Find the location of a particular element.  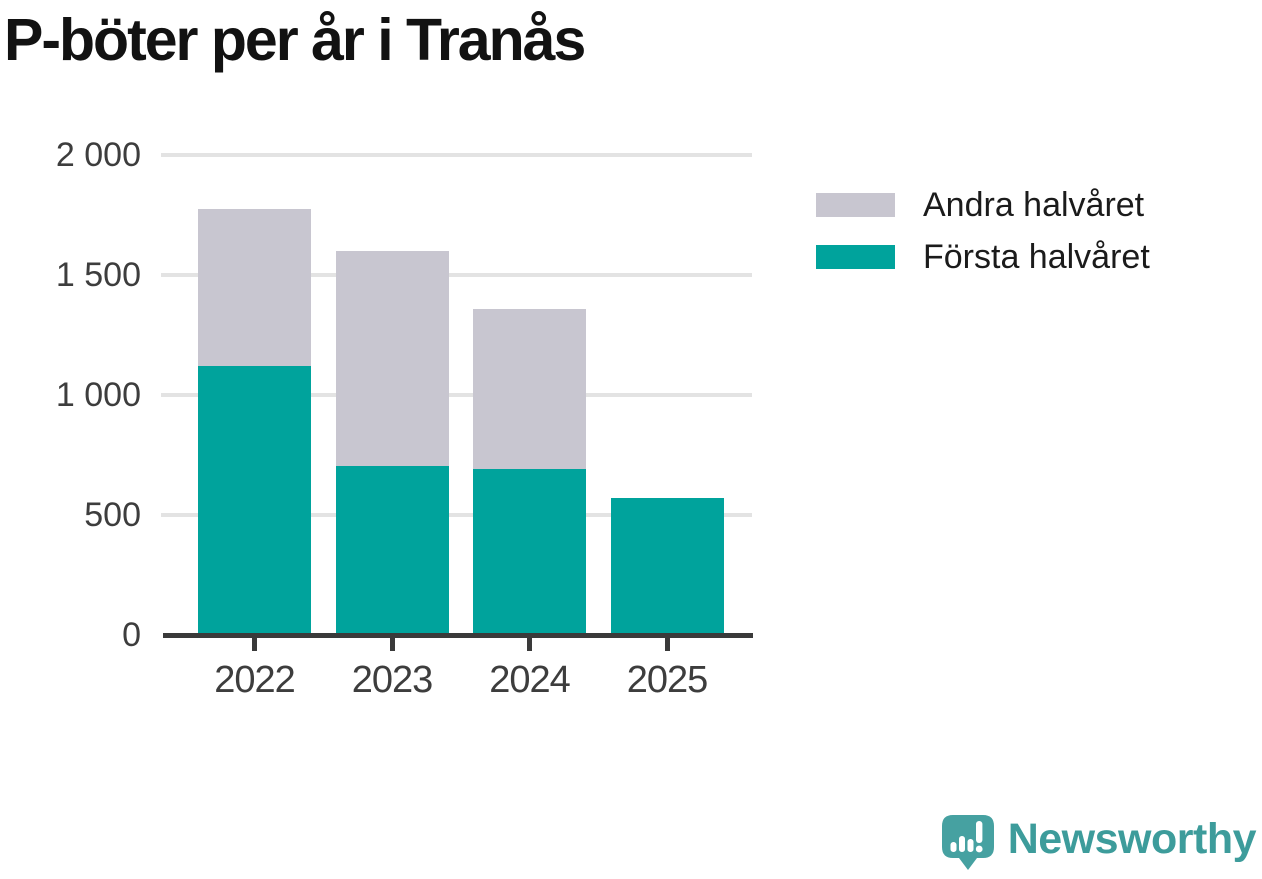

legend-label: Första halvåret is located at coordinates (1036, 256).